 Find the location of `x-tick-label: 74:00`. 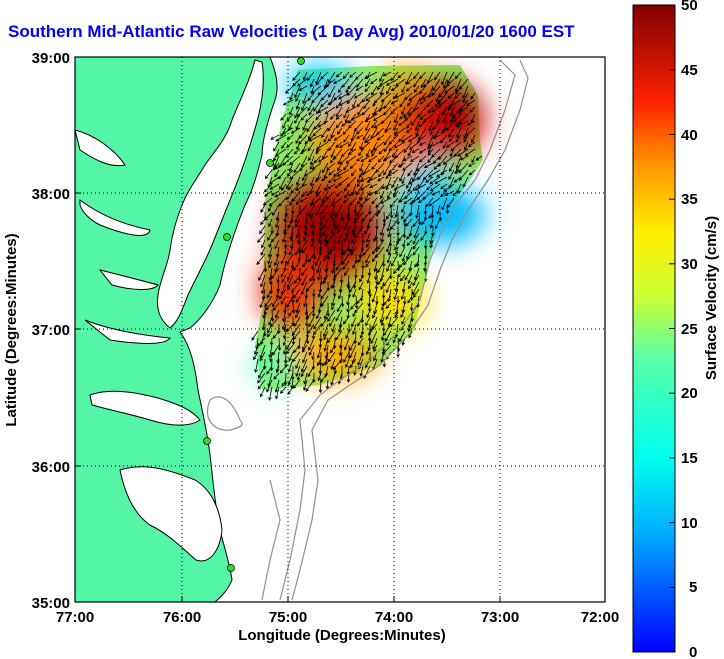

x-tick-label: 74:00 is located at coordinates (394, 617).